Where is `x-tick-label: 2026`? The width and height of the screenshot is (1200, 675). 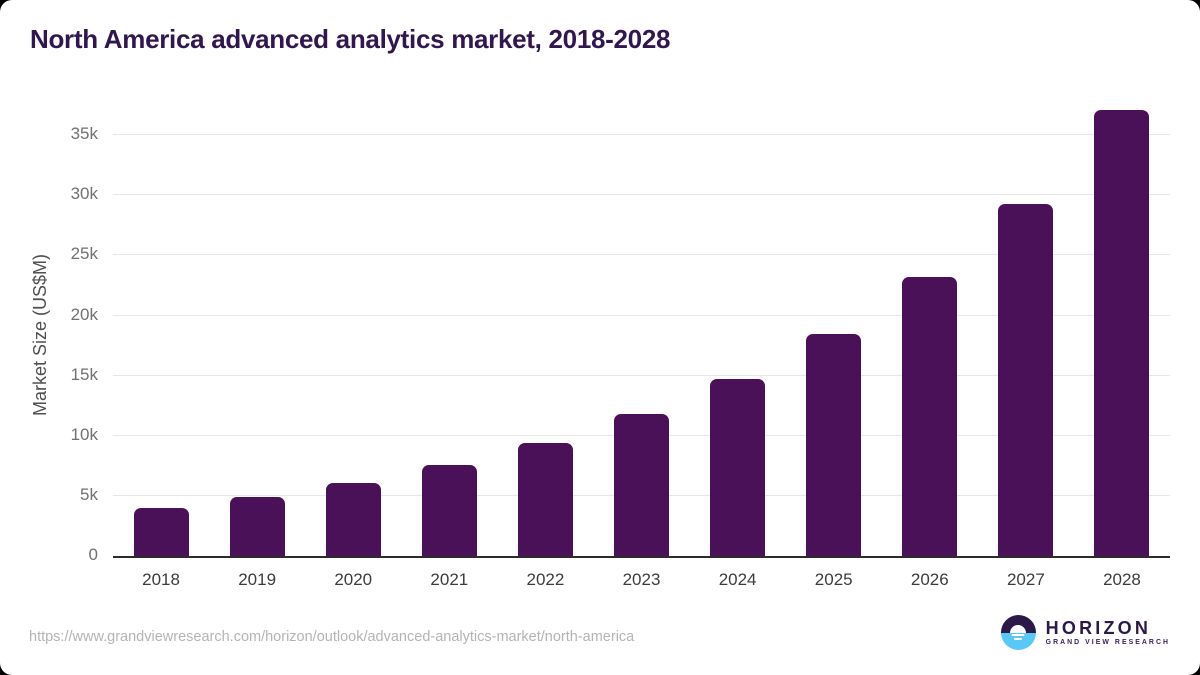
x-tick-label: 2026 is located at coordinates (929, 579).